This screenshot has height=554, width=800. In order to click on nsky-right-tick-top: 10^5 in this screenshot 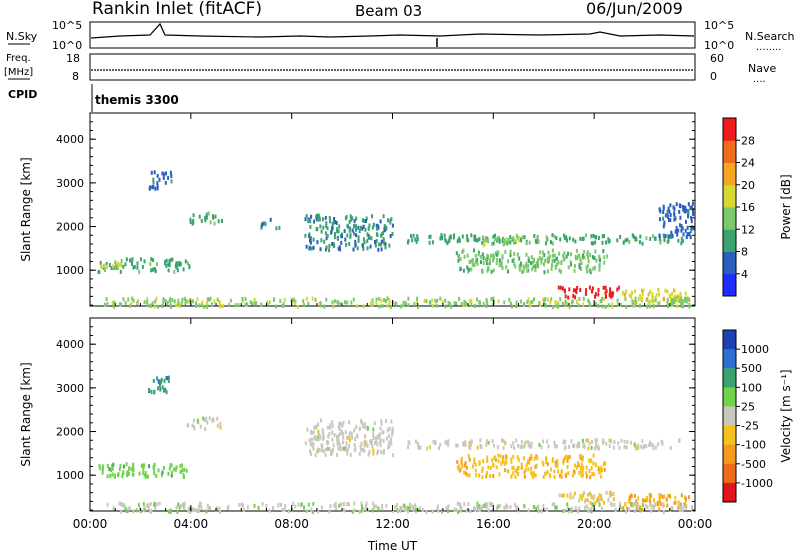, I will do `click(719, 25)`.